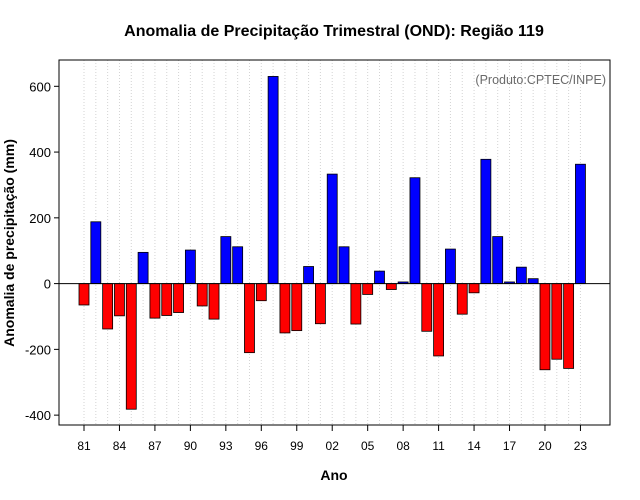 The image size is (640, 500). I want to click on y-axis-label: Anomalia de precipitação (mm), so click(9, 243).